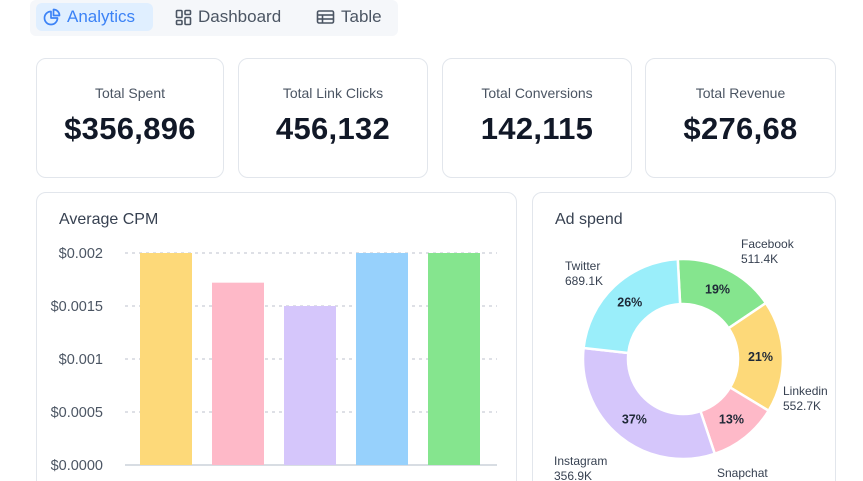 The image size is (863, 481). I want to click on y-tick-label: $0.001, so click(81, 360).